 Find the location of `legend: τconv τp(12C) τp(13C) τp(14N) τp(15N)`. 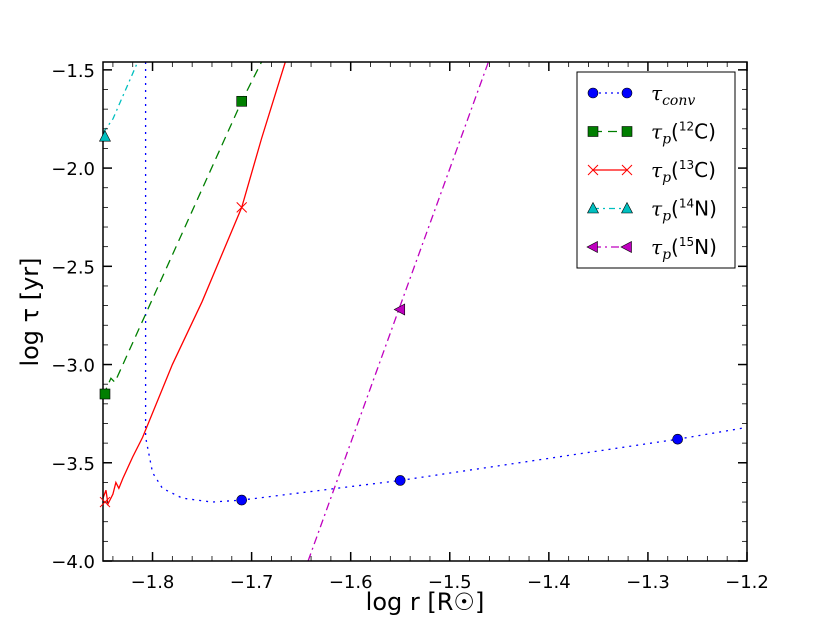

legend: τconv τp(12C) τp(13C) τp(14N) τp(15N) is located at coordinates (656, 170).